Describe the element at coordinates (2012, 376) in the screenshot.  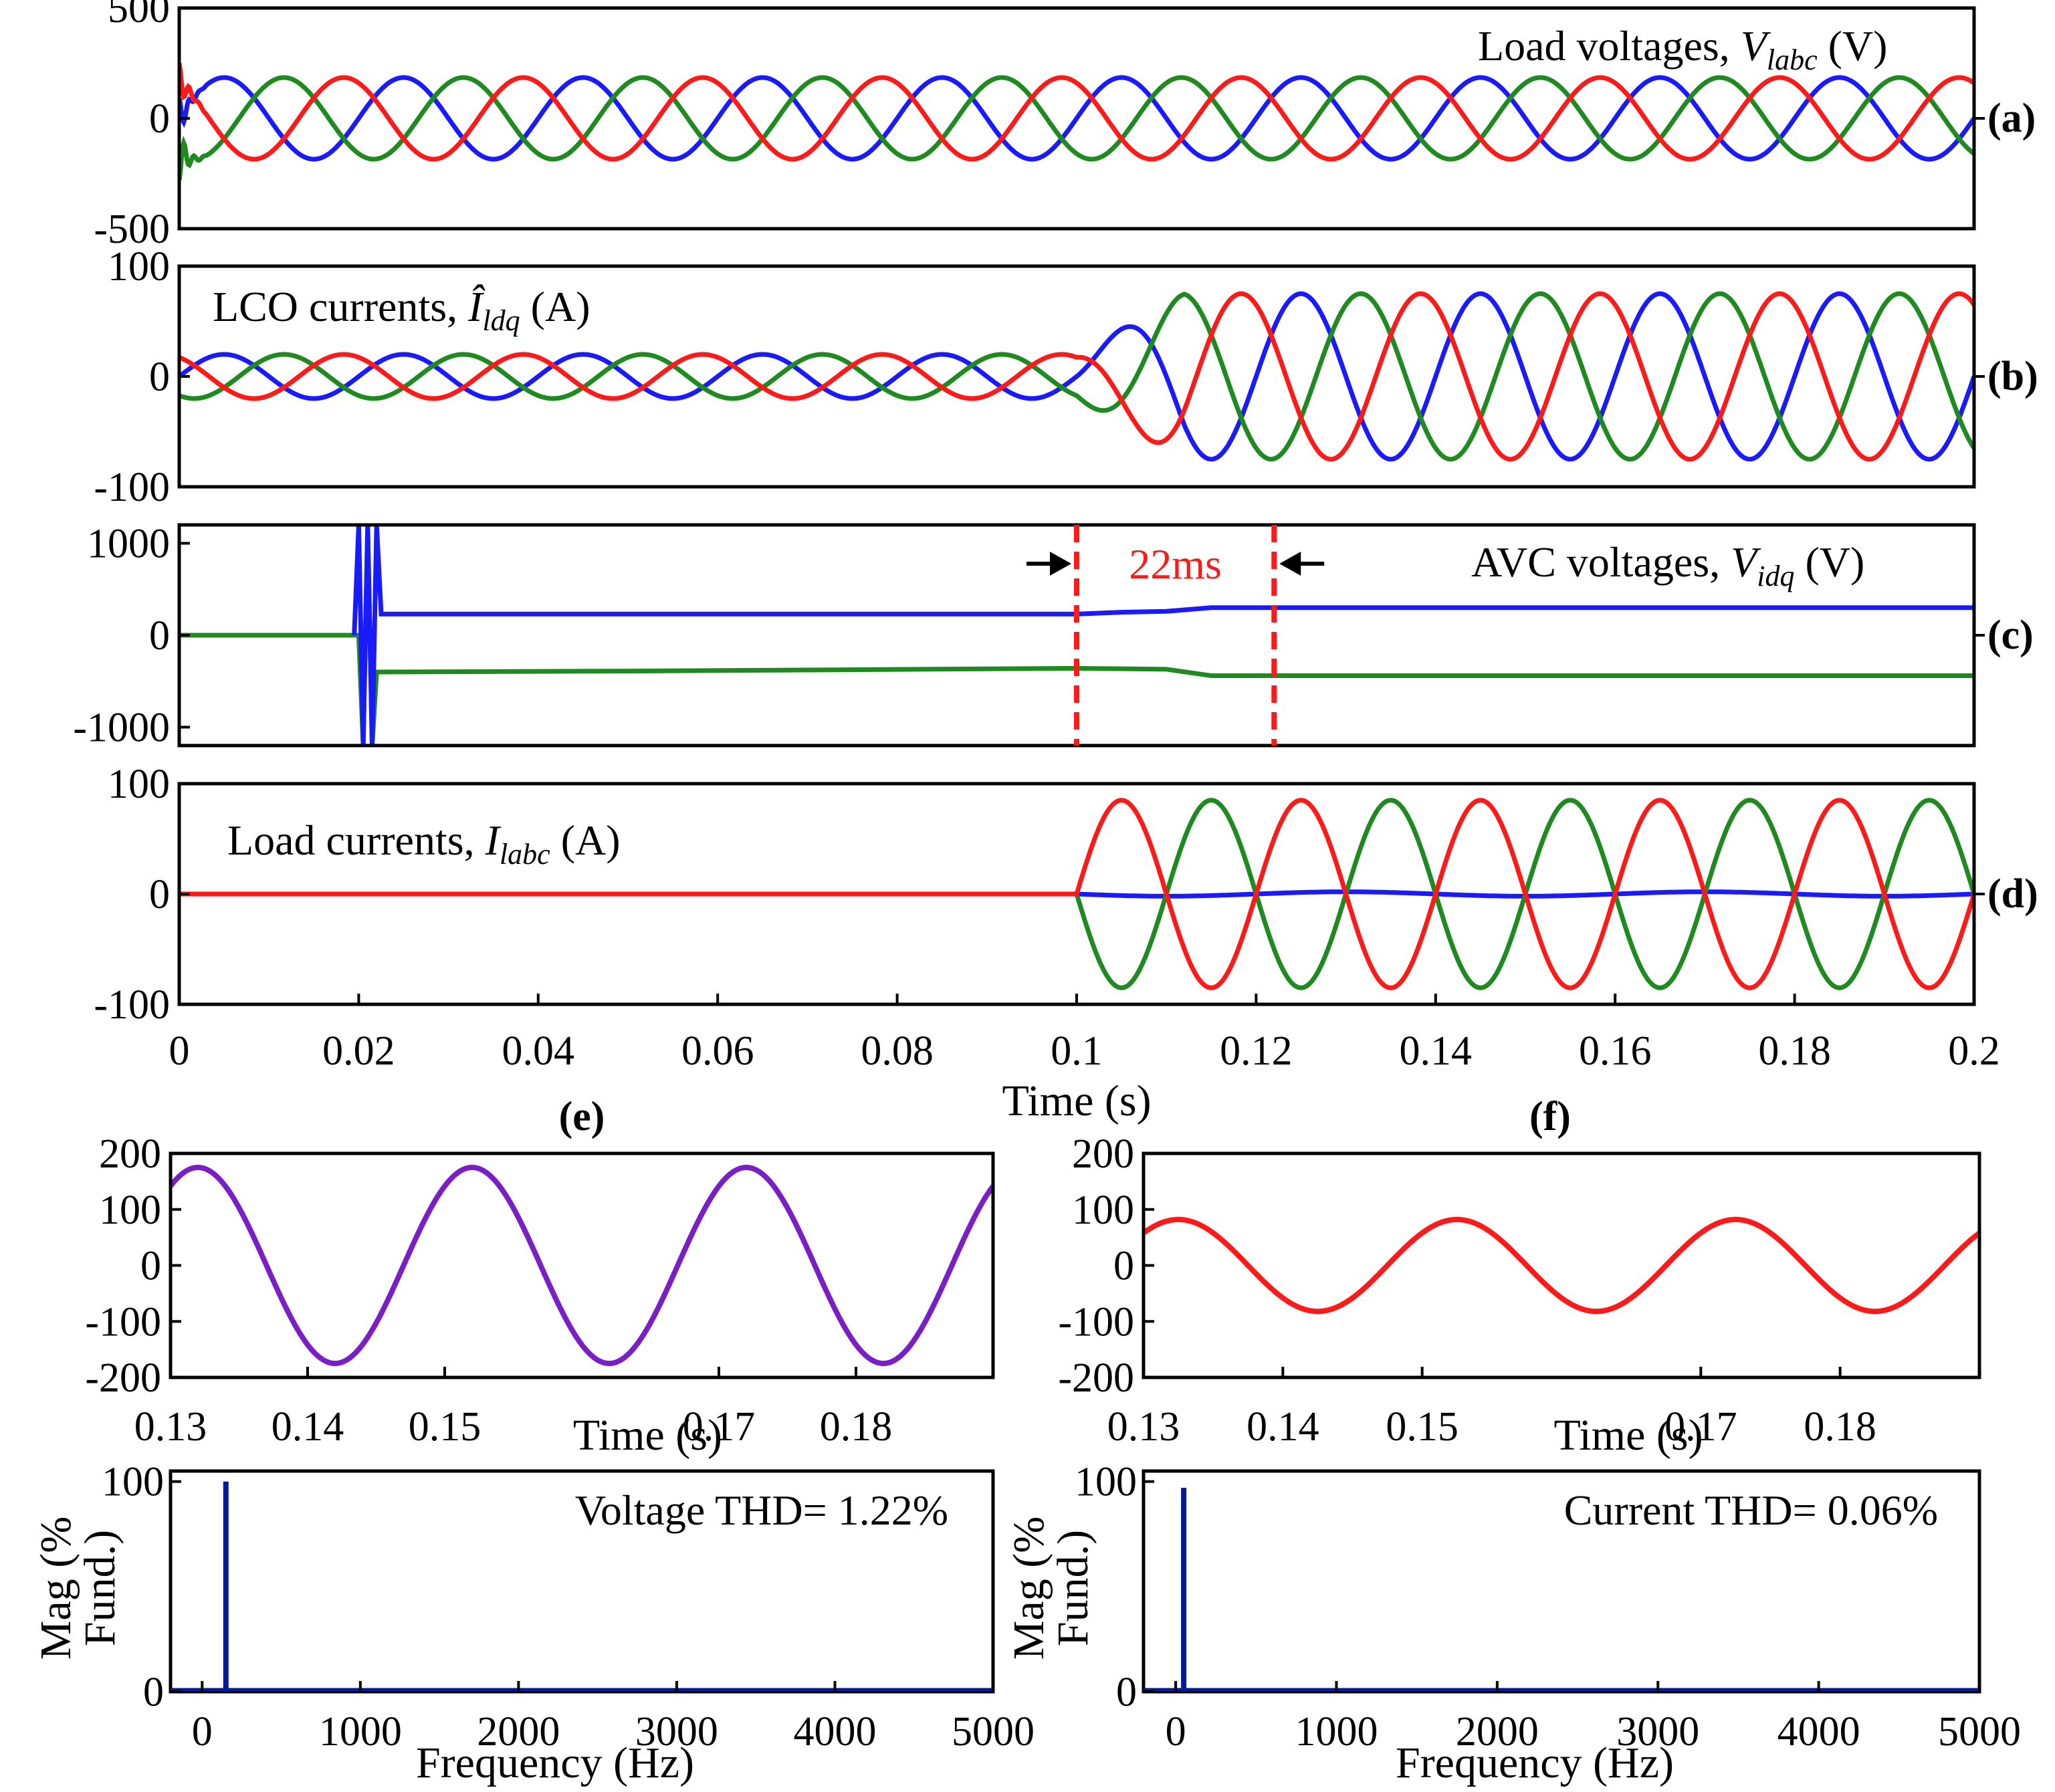
I see `panel-label: (b)` at that location.